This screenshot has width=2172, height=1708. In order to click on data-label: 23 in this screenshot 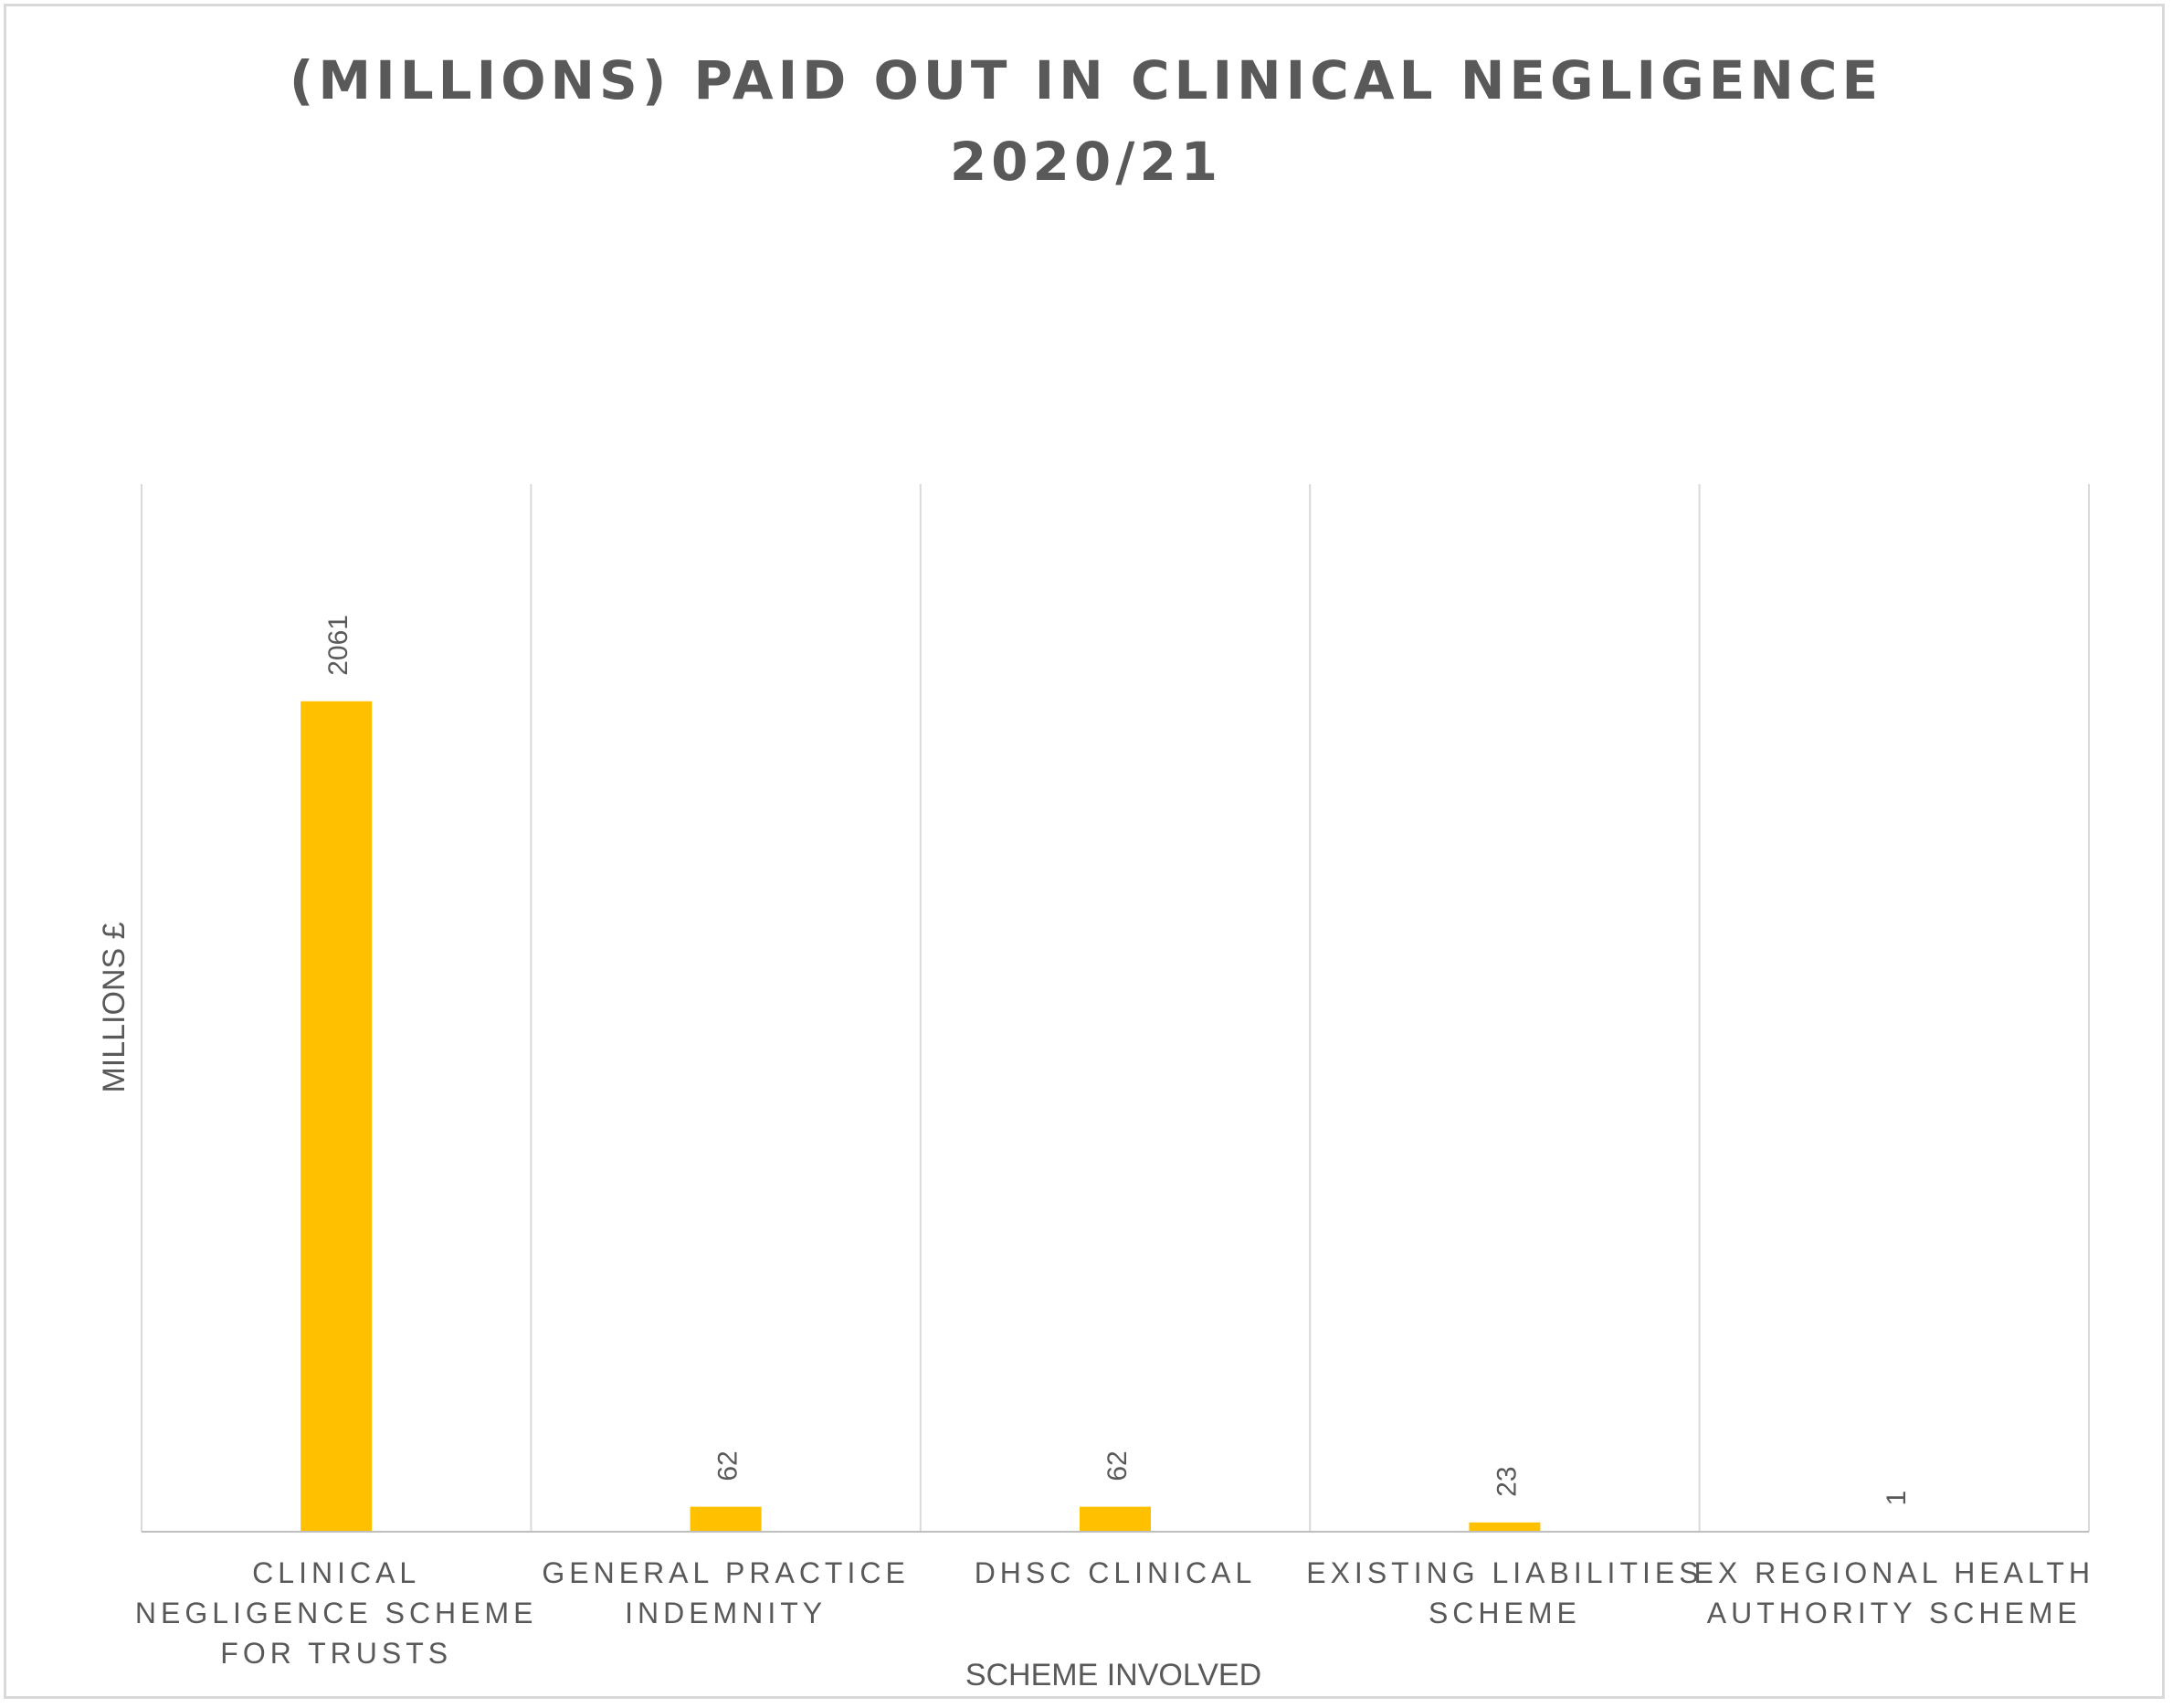, I will do `click(1507, 1481)`.